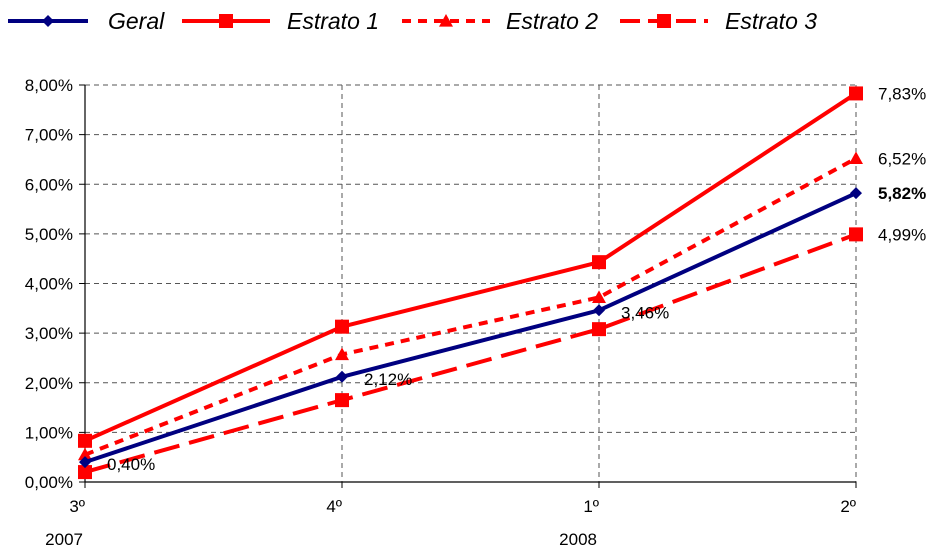 This screenshot has height=548, width=940. Describe the element at coordinates (848, 506) in the screenshot. I see `x-tick-label: 2º` at that location.